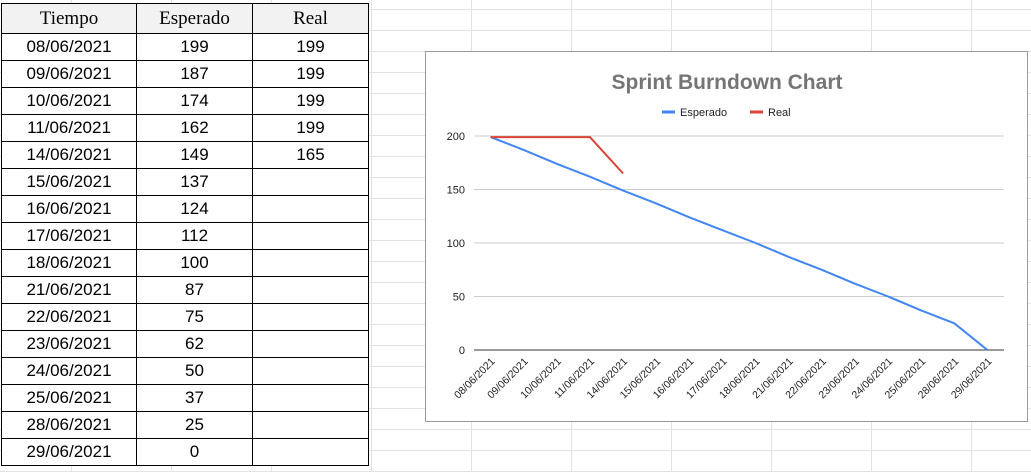  Describe the element at coordinates (69, 425) in the screenshot. I see `cell-tiempo: 28/06/2021` at that location.